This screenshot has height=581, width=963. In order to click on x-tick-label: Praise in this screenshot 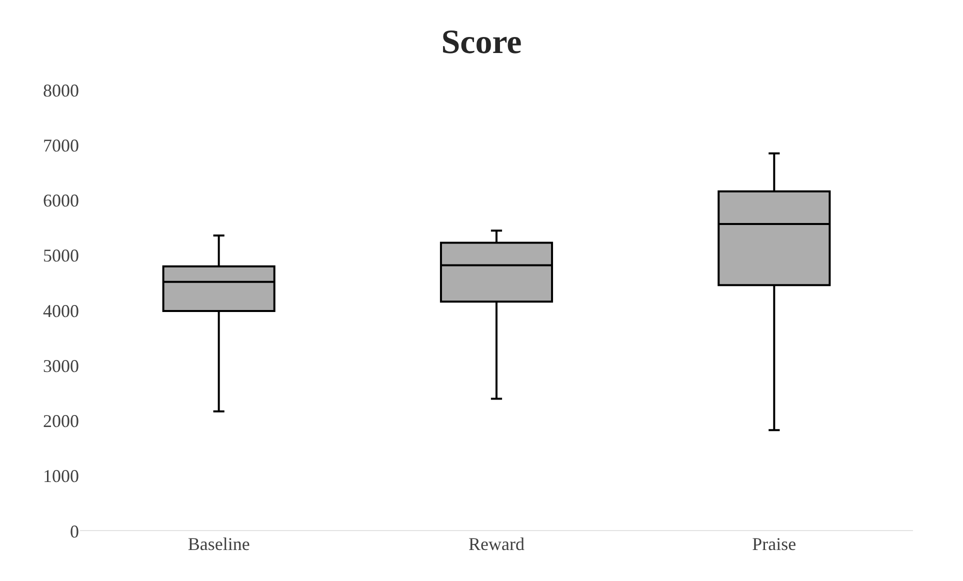, I will do `click(774, 544)`.